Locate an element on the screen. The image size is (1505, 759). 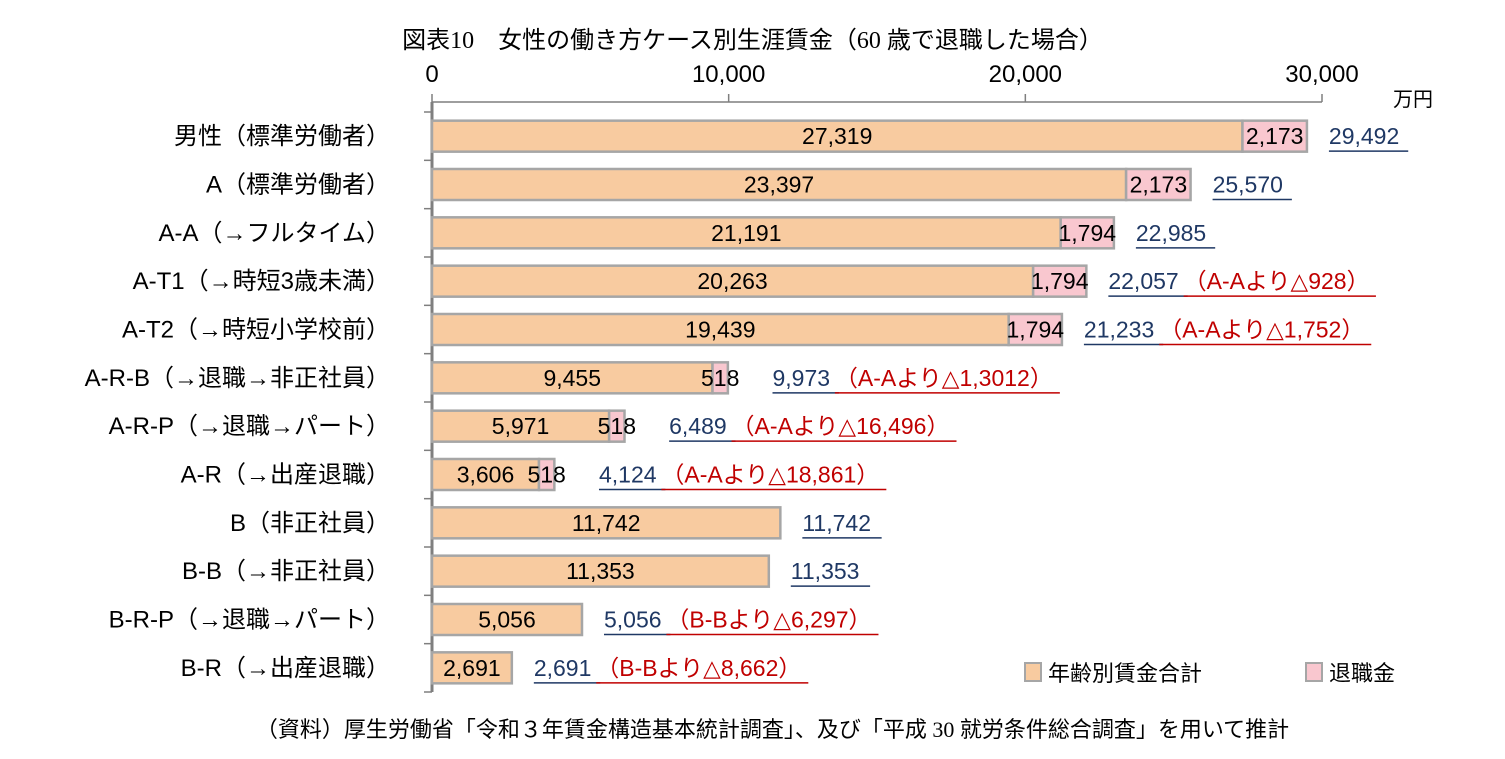
bar-wage-label: 9,455 is located at coordinates (572, 378).